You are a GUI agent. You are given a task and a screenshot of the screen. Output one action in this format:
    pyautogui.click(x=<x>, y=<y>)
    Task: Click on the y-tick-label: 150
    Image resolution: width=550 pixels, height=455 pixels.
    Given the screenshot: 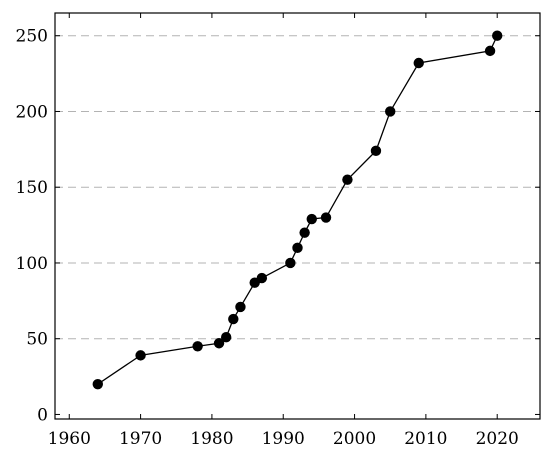 What is the action you would take?
    pyautogui.click(x=32, y=188)
    